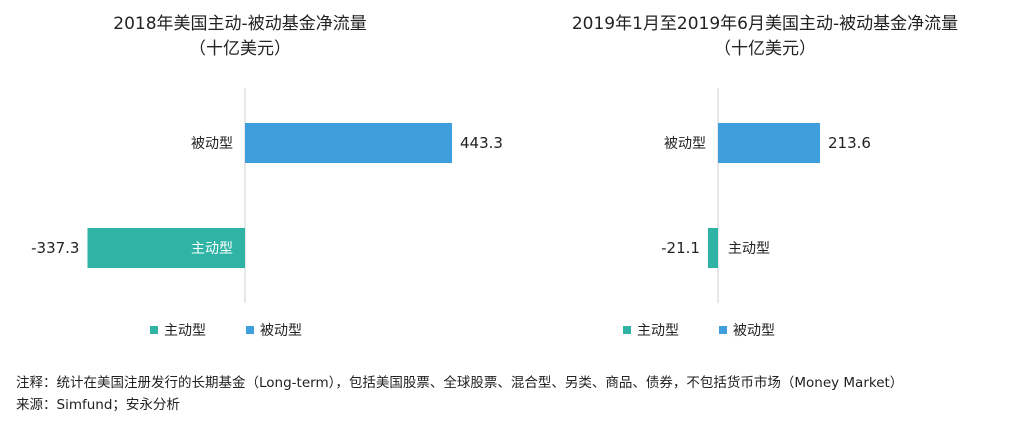 The height and width of the screenshot is (433, 1019). I want to click on legend-right: 主动型 被动型, so click(699, 330).